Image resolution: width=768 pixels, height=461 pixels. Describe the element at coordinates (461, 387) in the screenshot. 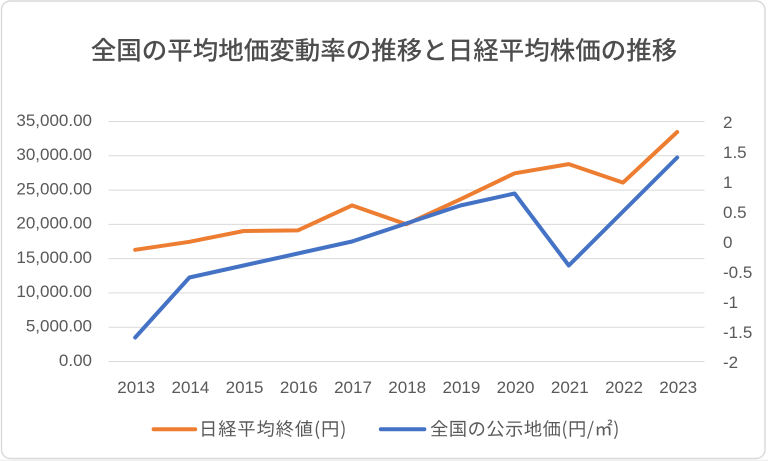

I see `svg-text: 2019` at that location.